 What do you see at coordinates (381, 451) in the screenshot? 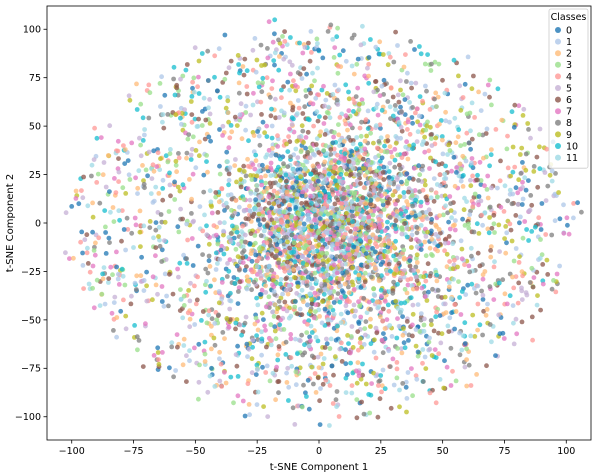
I see `x-tick-label: 25` at bounding box center [381, 451].